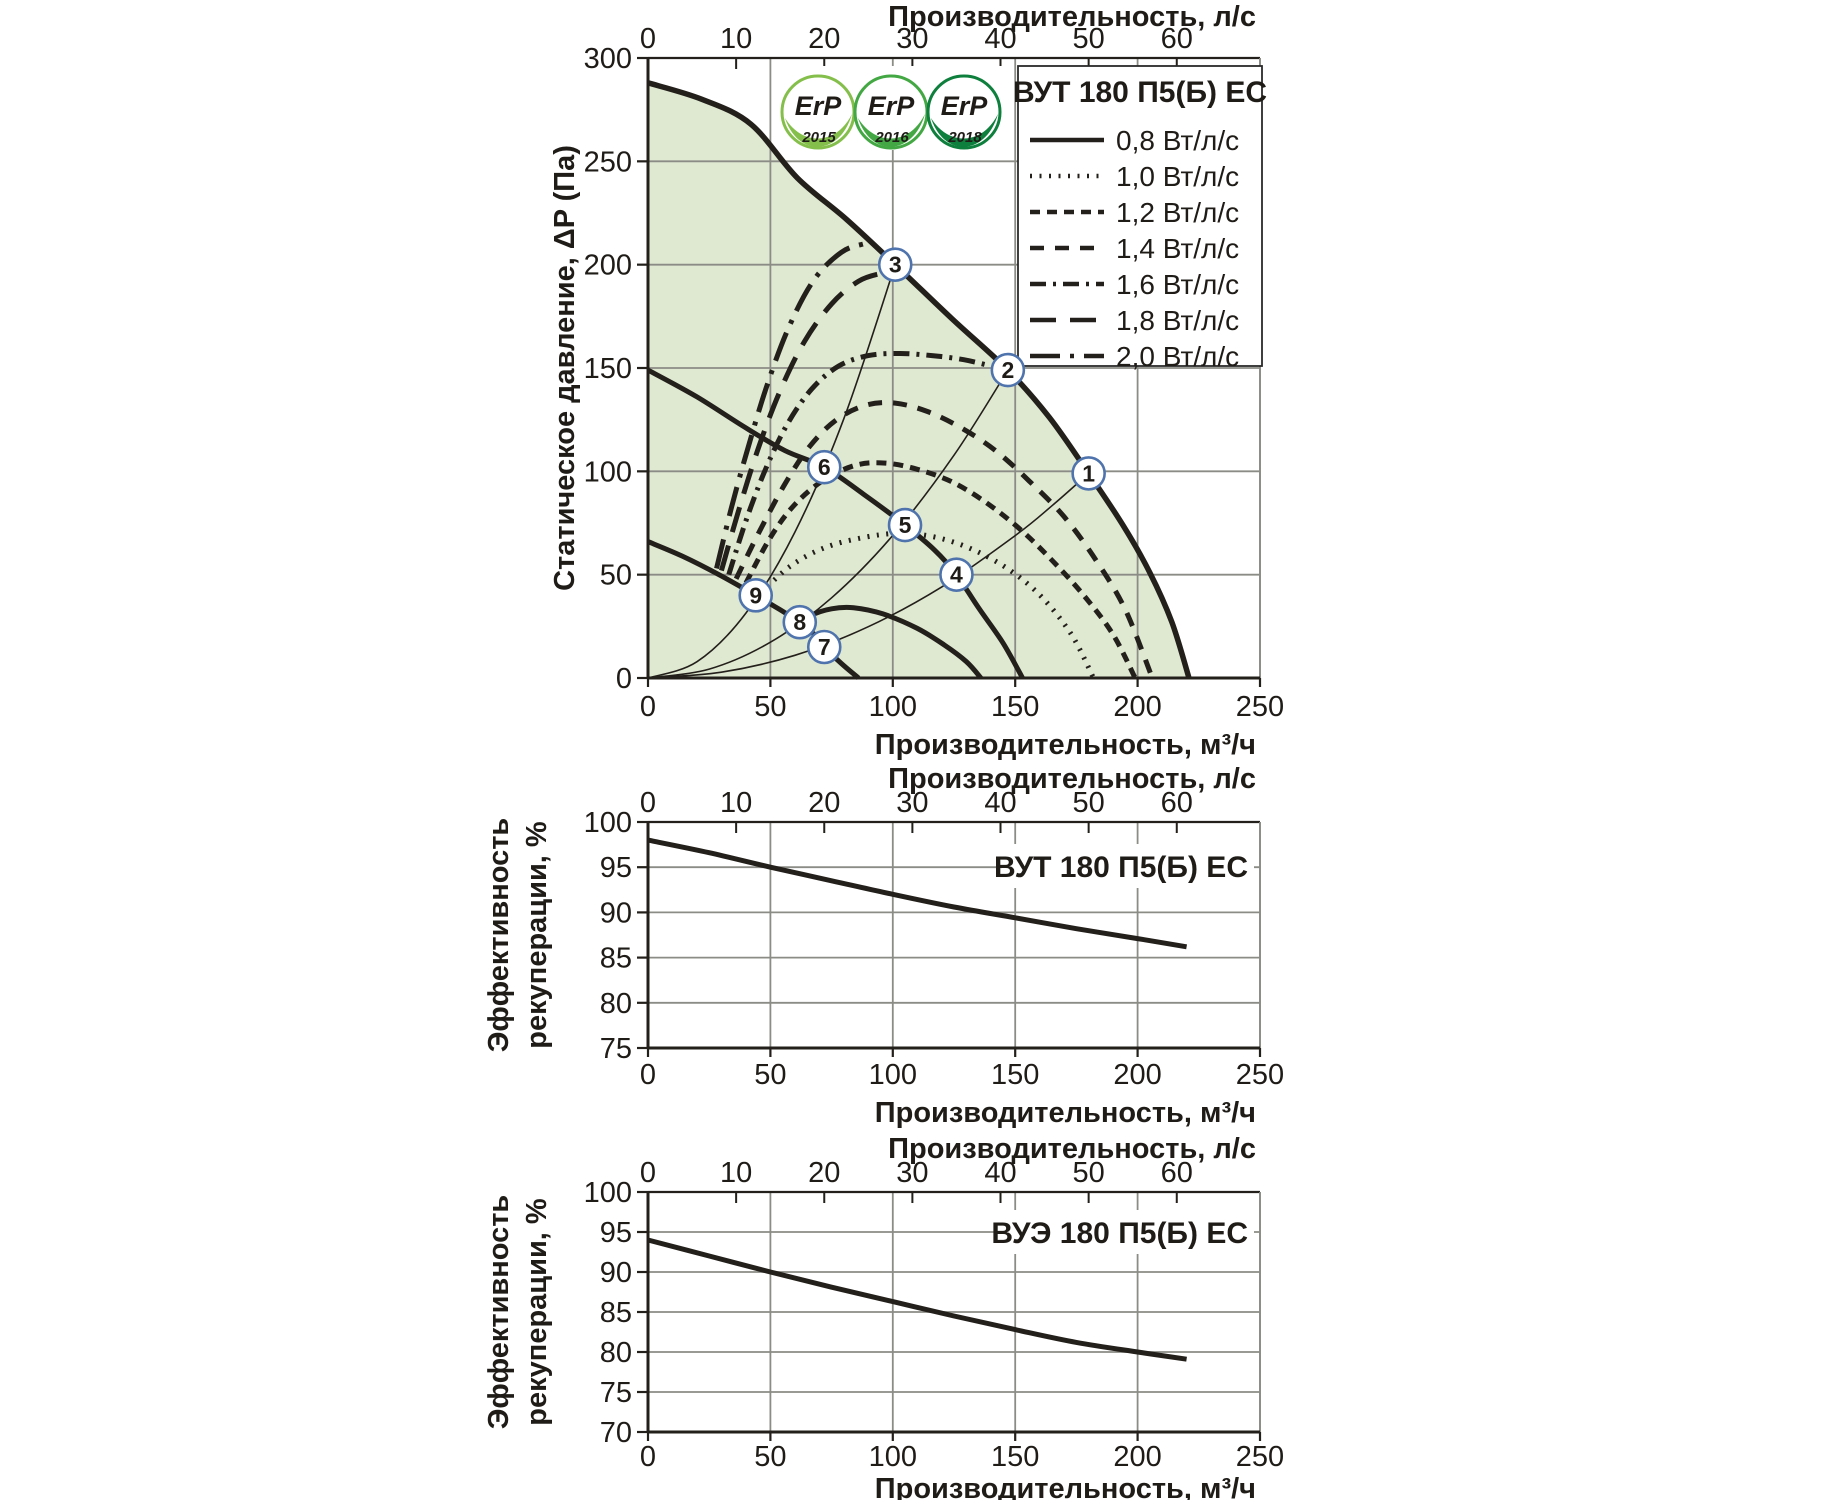 The image size is (1834, 1500). Describe the element at coordinates (608, 162) in the screenshot. I see `y-tick-label: 250` at that location.